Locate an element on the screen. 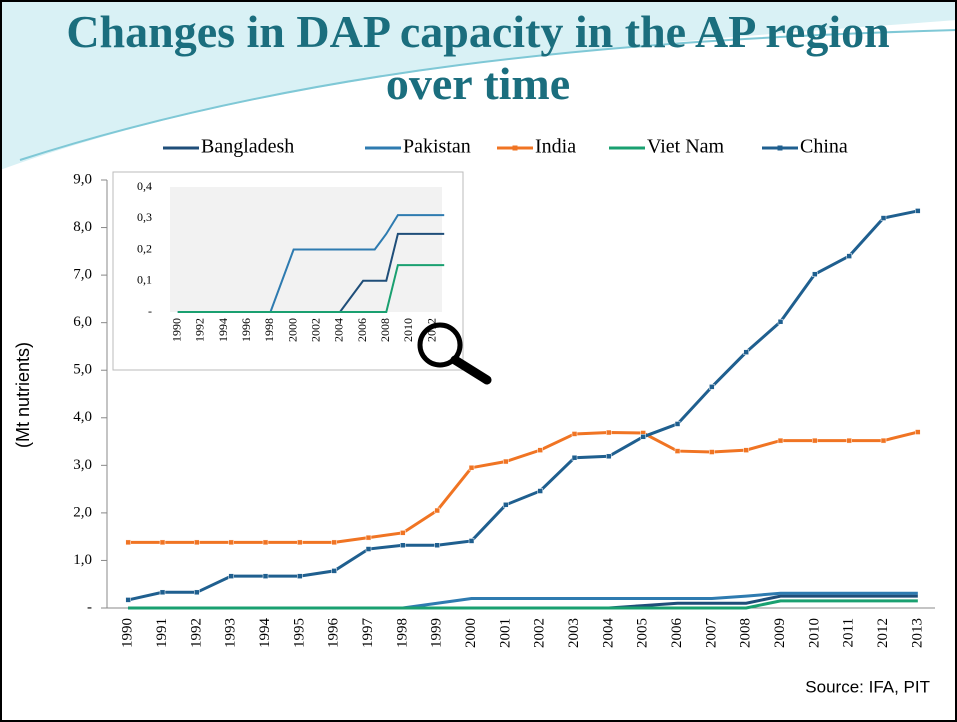 This screenshot has width=957, height=722. y-tick-label: 6,0 is located at coordinates (82, 322).